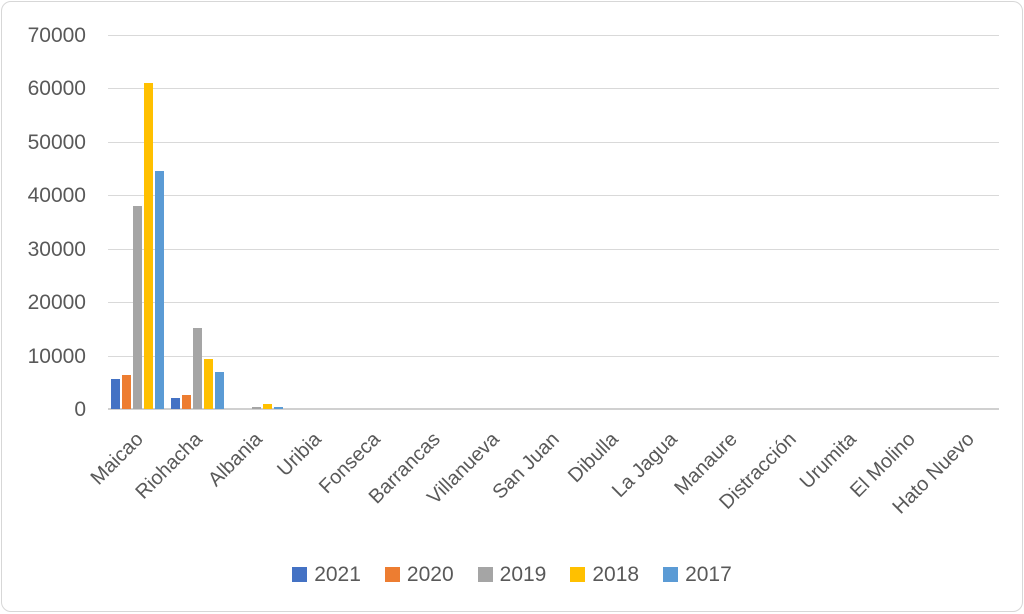 The height and width of the screenshot is (614, 1024). I want to click on y-axis-tick-label: 40000, so click(56, 196).